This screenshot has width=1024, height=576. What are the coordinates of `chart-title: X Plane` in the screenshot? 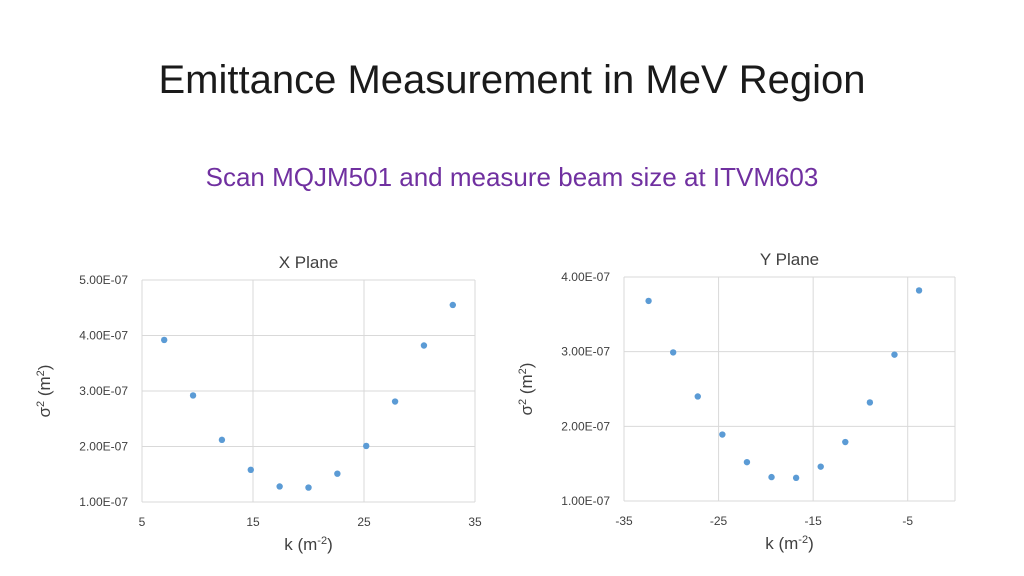 It's located at (309, 262).